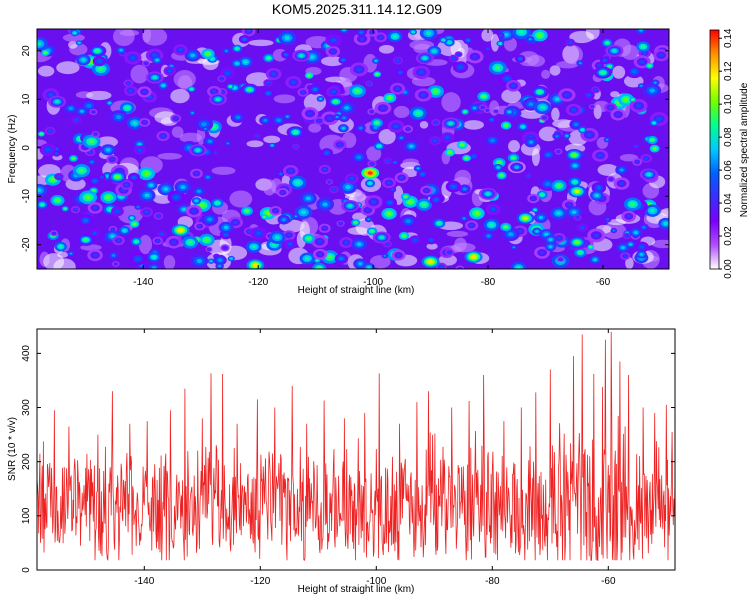 The width and height of the screenshot is (750, 600). What do you see at coordinates (12, 149) in the screenshot?
I see `heatmap-y-axis-label: Frequency (Hz)` at bounding box center [12, 149].